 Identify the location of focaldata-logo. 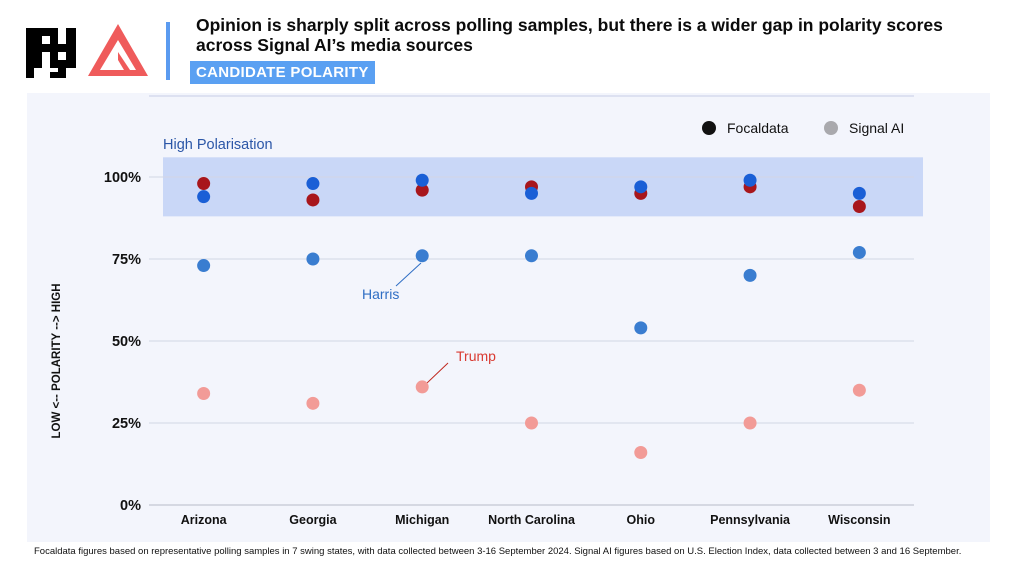
(51, 53).